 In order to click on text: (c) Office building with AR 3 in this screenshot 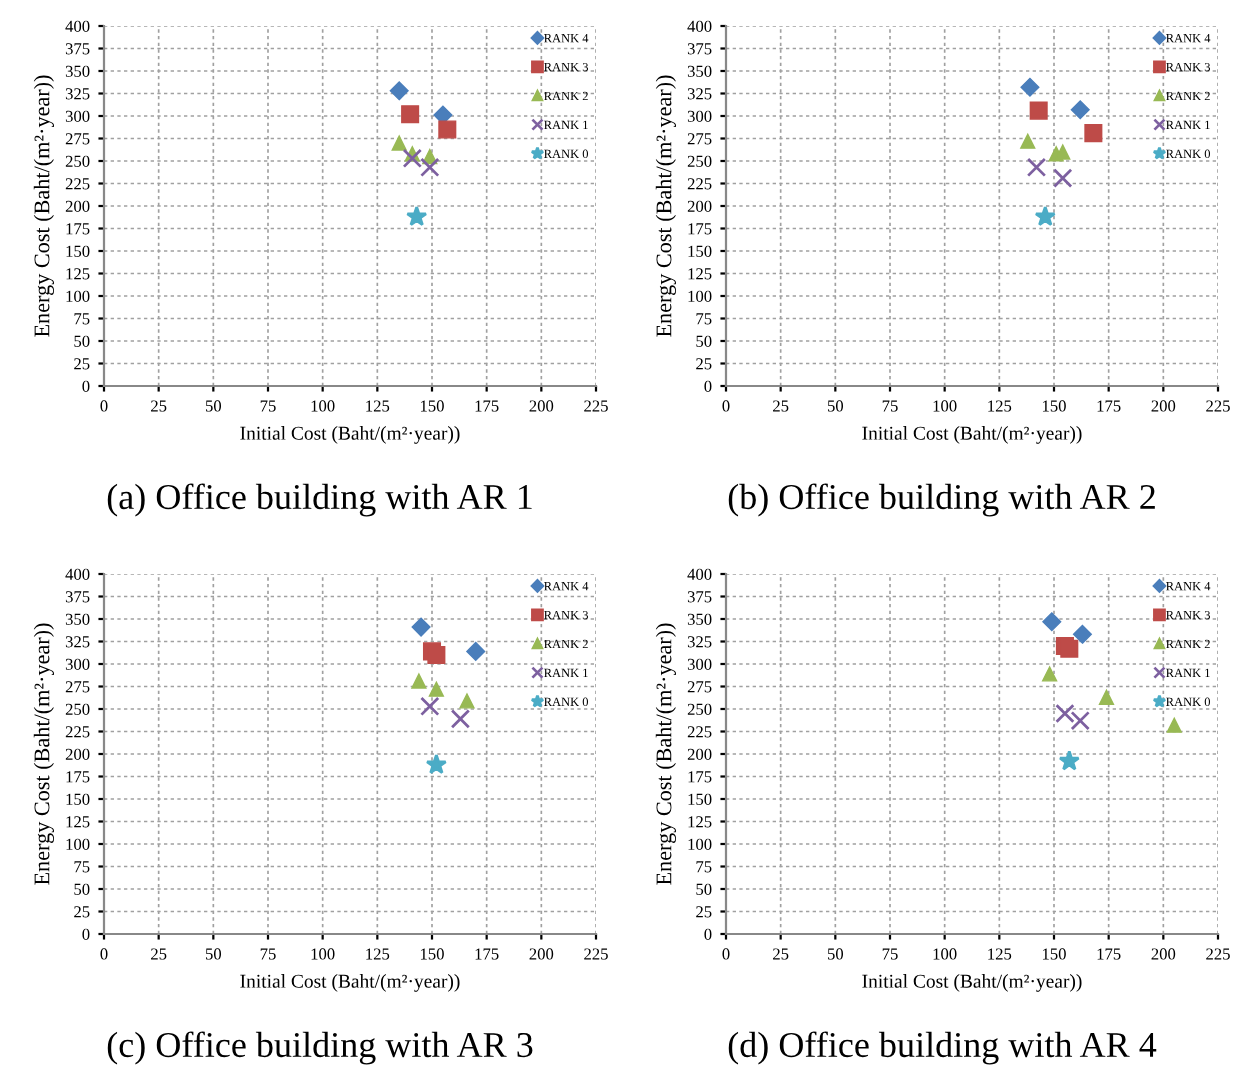, I will do `click(320, 1048)`.